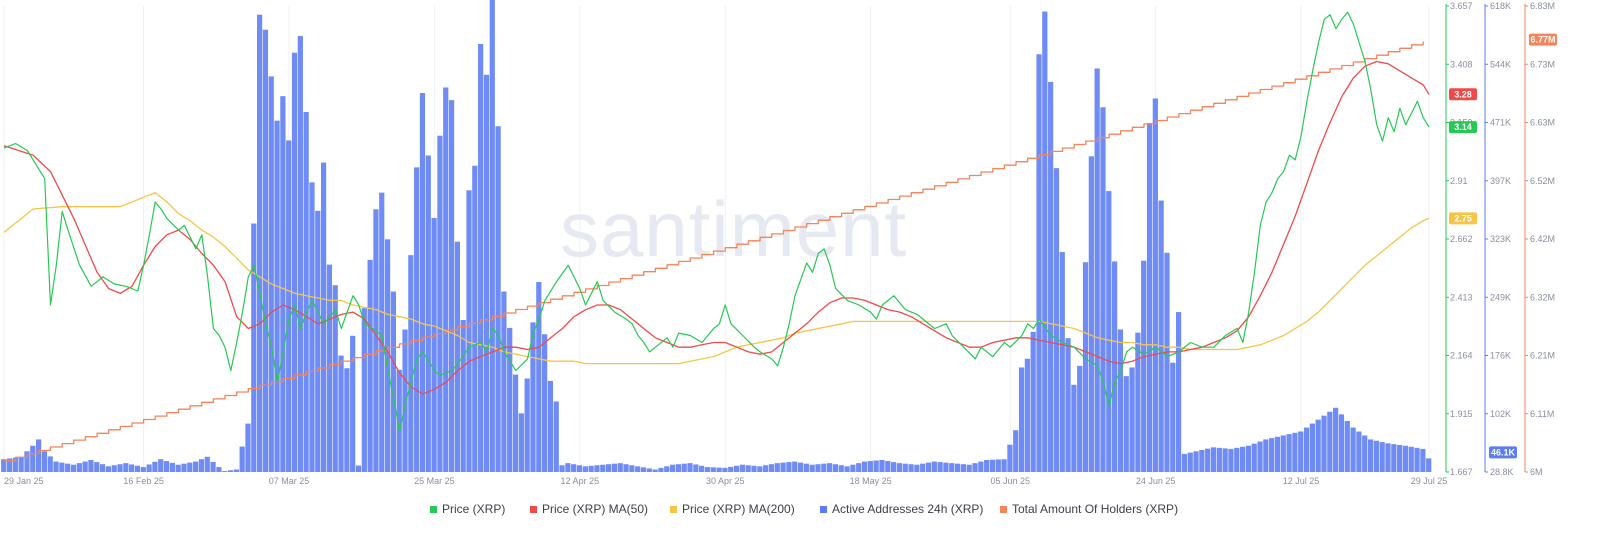  I want to click on x-tick-label: 05 Jun 25, so click(1010, 481).